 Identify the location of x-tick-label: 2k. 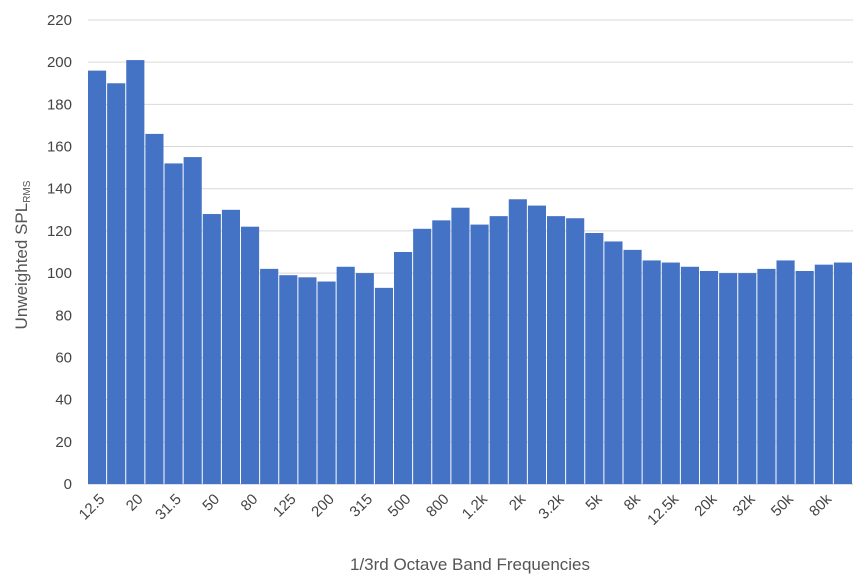
(518, 502).